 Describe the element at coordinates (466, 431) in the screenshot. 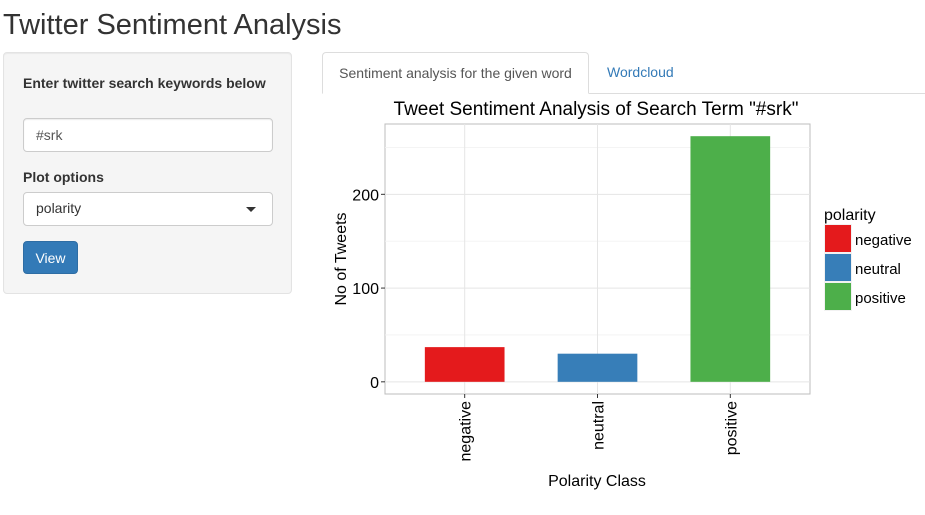

I see `x-tick-label: negative` at that location.